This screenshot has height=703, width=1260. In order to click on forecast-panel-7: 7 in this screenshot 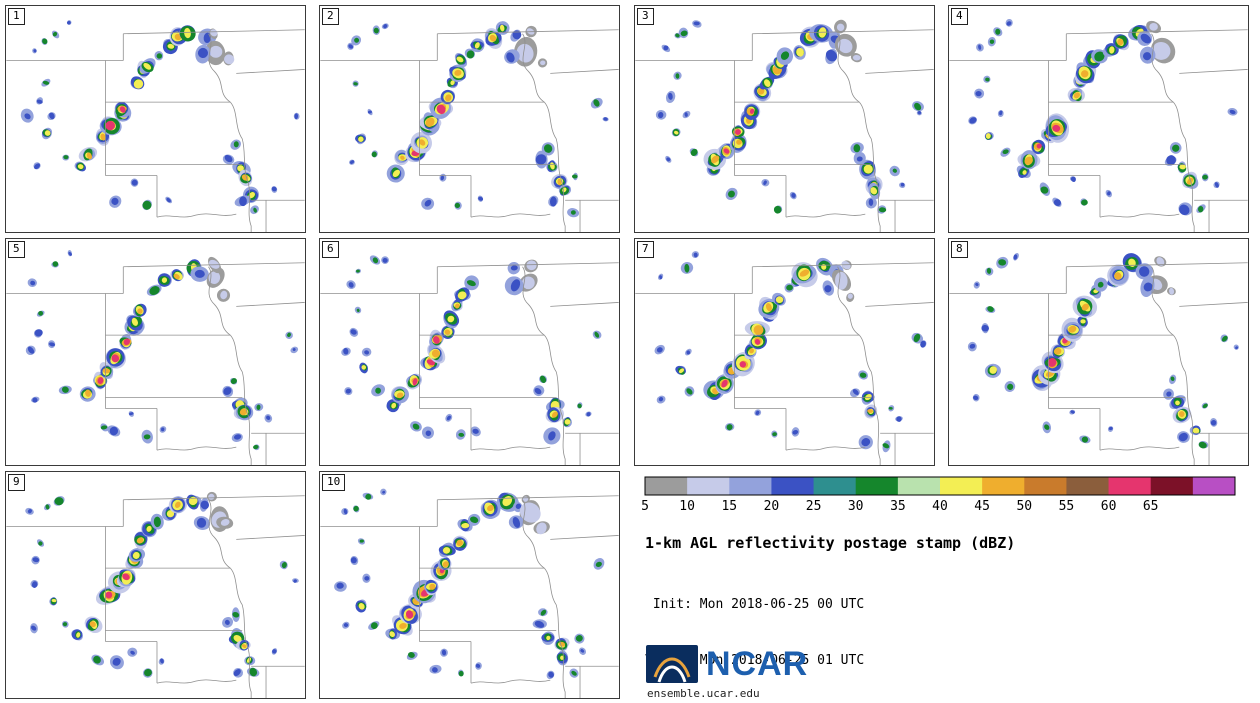, I will do `click(784, 352)`.